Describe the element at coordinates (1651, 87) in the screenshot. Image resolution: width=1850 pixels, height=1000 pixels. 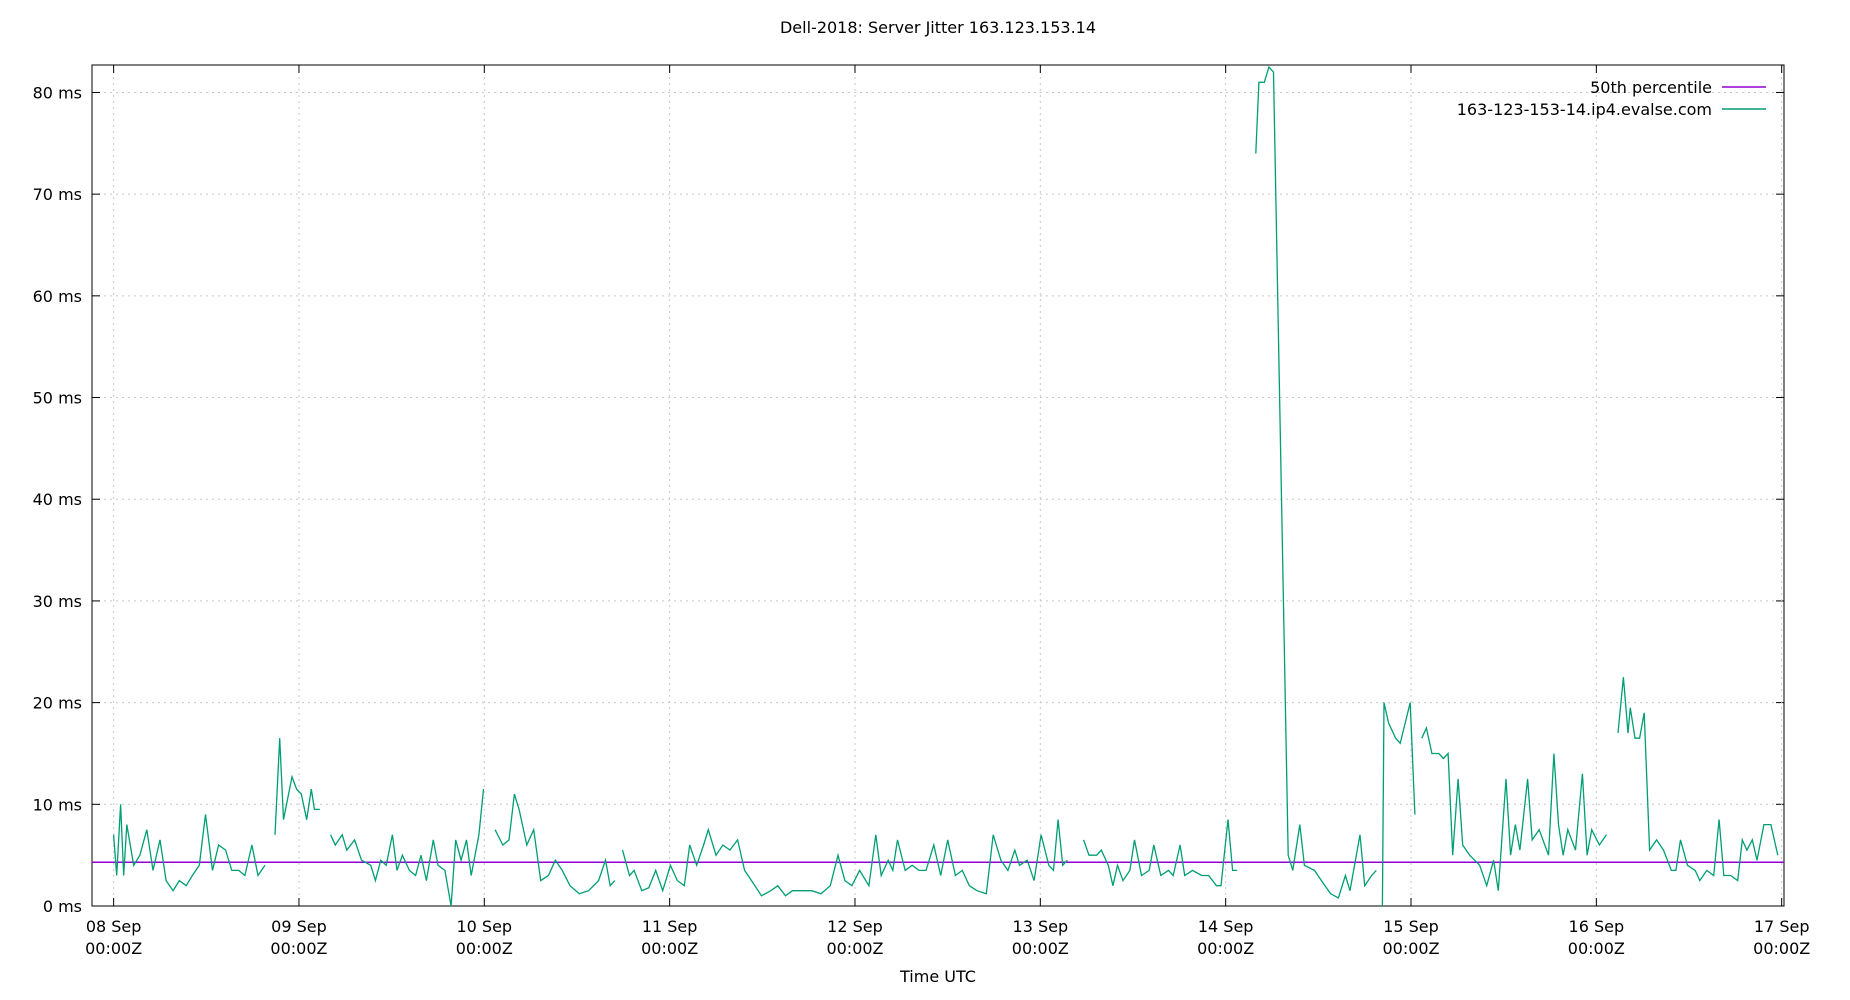
I see `legend-label: 50th percentile` at that location.